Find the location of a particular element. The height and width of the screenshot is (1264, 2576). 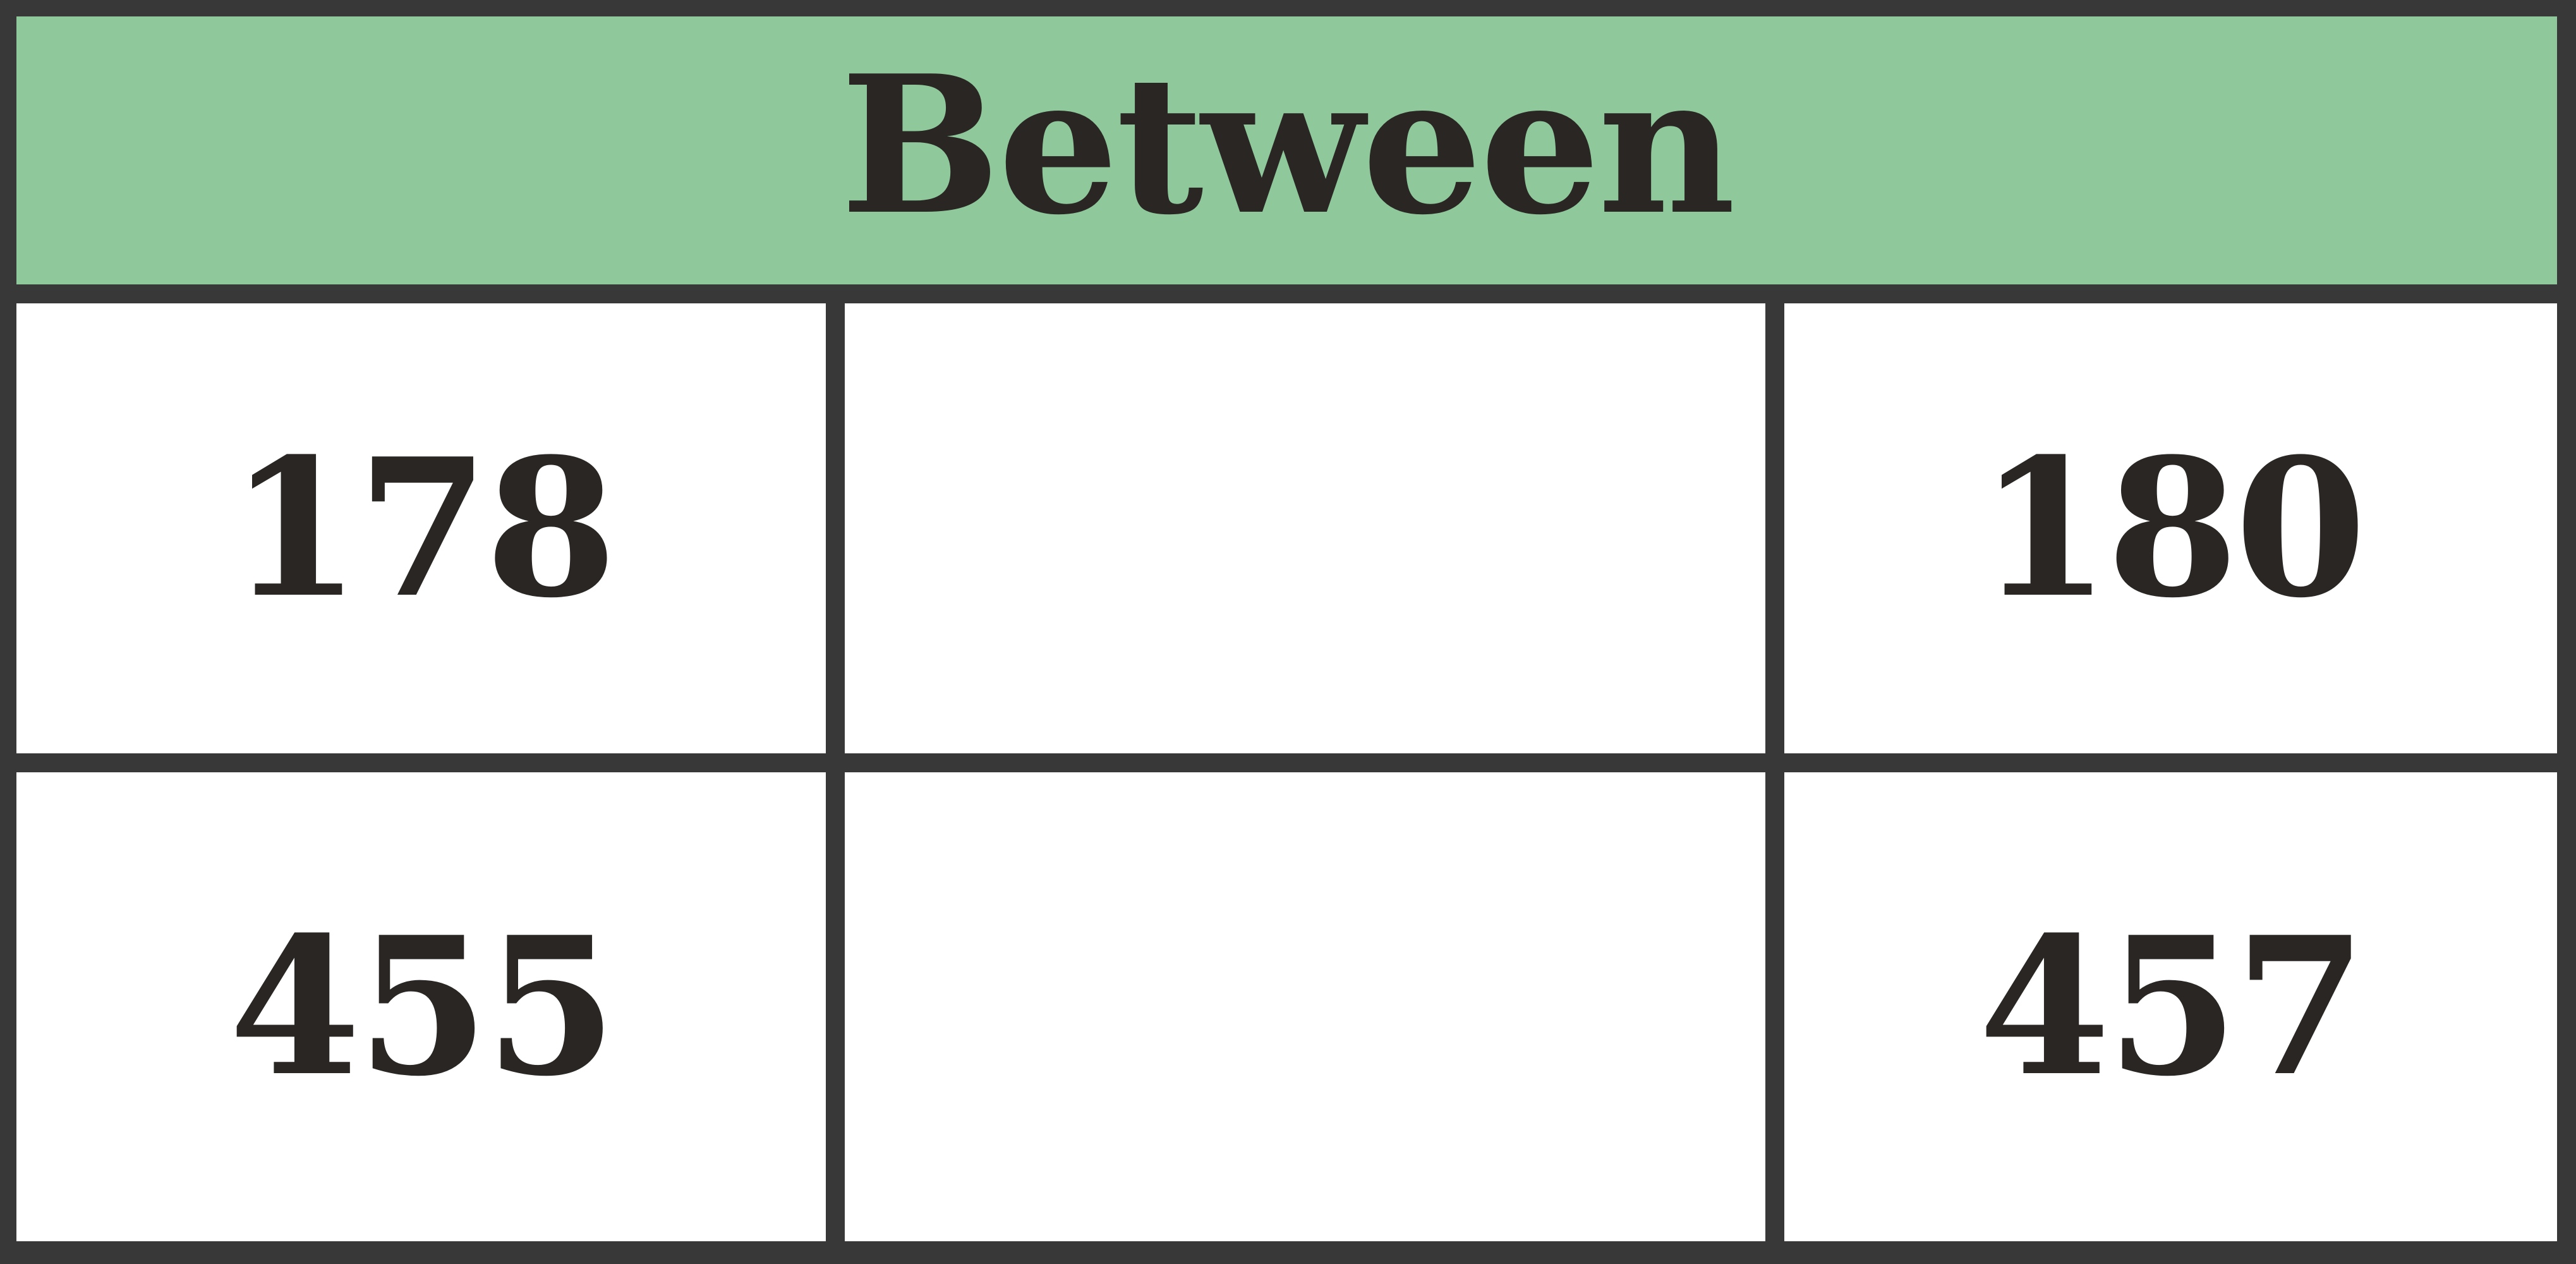

row-1-right-cell: 180 is located at coordinates (2170, 528).